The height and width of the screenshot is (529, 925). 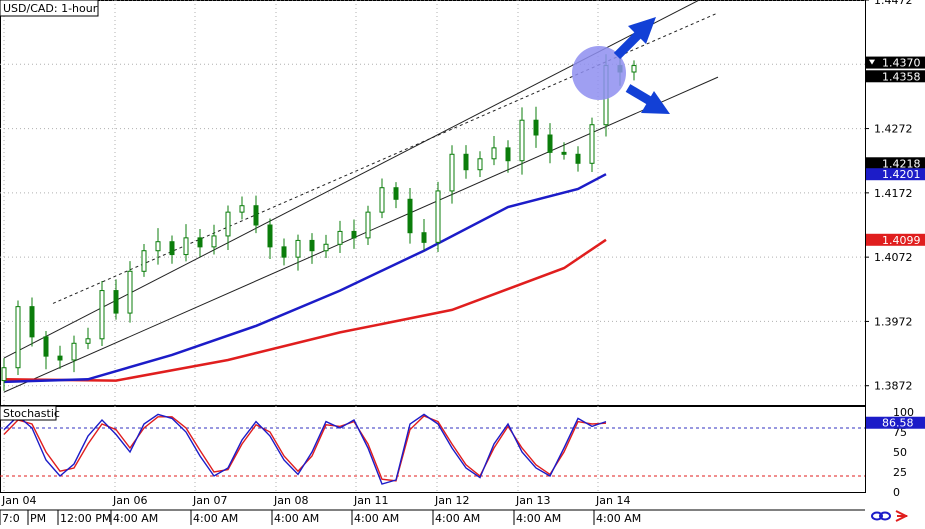 I want to click on chart-title-box: USD/CAD: 1-hour, so click(x=49, y=8).